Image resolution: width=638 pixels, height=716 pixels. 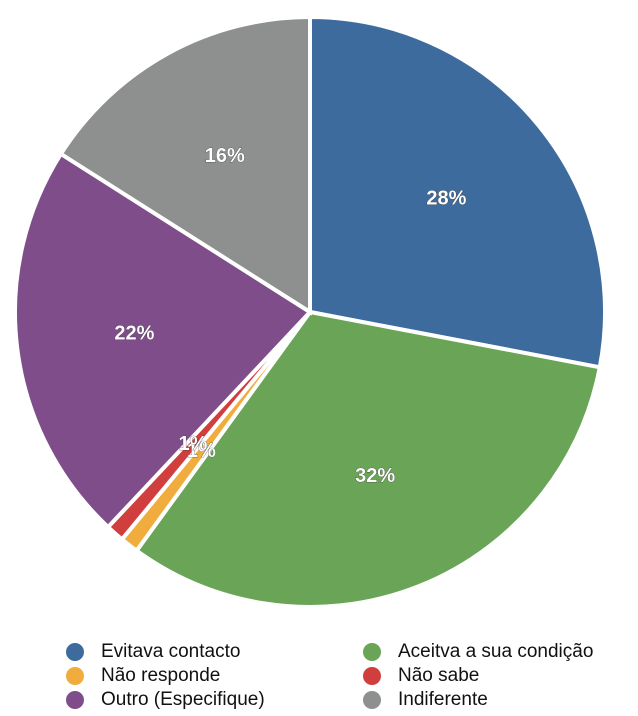 I want to click on data-label: 32%, so click(x=375, y=476).